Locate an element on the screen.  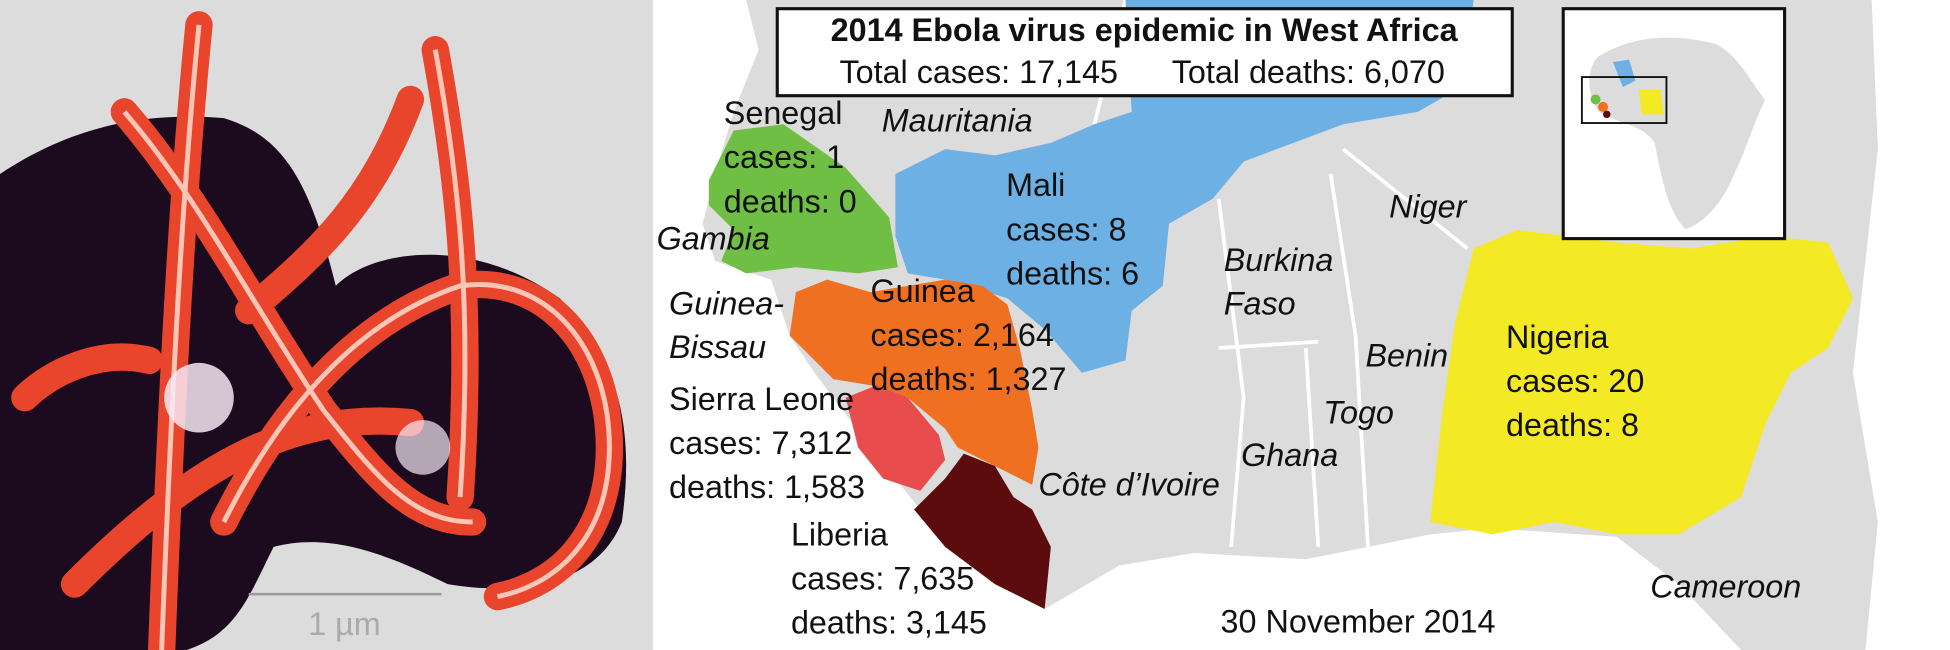
country-label: Ghana is located at coordinates (1289, 455).